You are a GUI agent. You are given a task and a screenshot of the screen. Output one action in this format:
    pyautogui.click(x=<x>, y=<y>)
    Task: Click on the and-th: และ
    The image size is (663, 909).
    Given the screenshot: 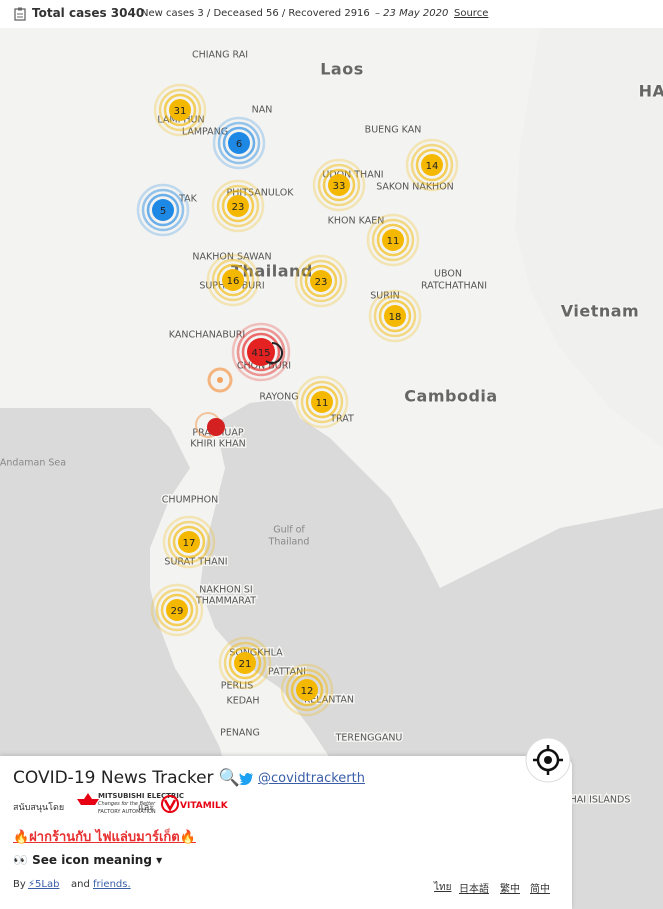 What is the action you would take?
    pyautogui.click(x=146, y=808)
    